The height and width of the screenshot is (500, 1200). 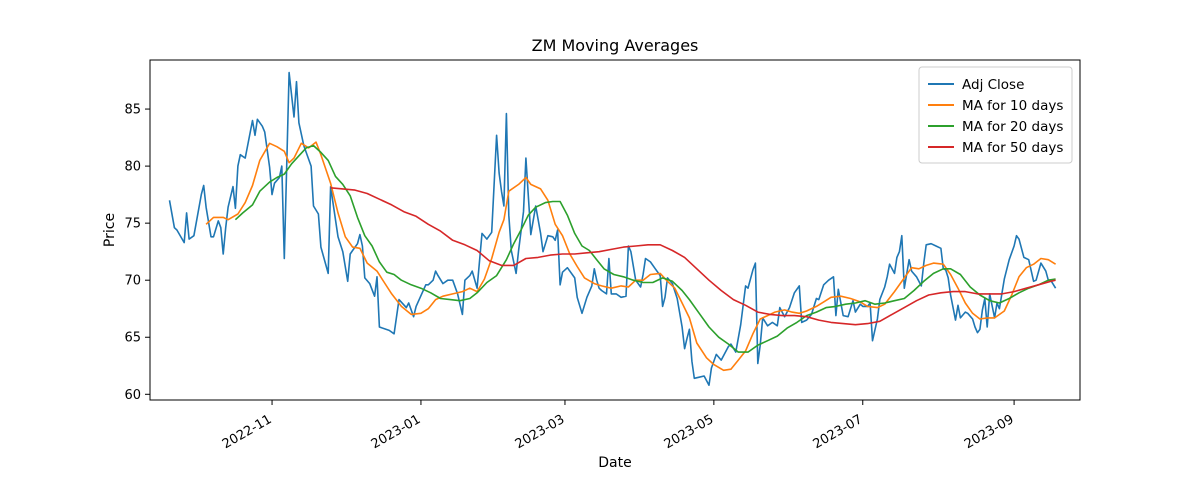 What do you see at coordinates (1012, 106) in the screenshot?
I see `legend-label-ma-for-10-days: MA for 10 days` at bounding box center [1012, 106].